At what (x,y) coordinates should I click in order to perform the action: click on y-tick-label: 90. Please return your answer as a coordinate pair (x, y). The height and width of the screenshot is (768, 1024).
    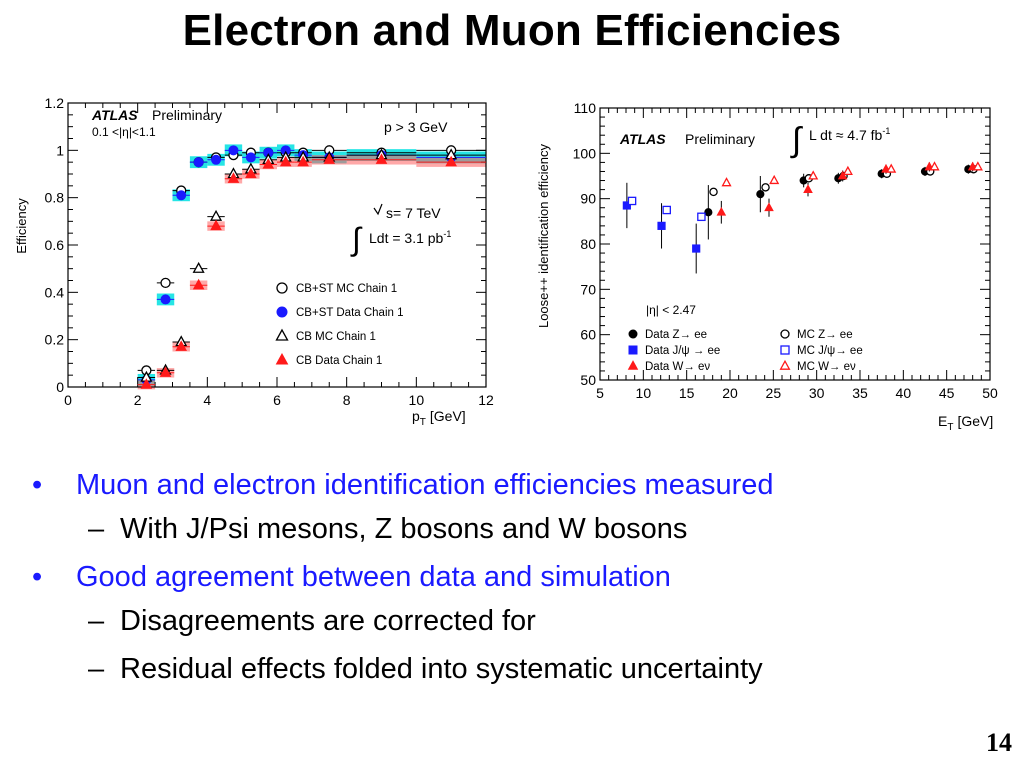
    Looking at the image, I should click on (588, 199).